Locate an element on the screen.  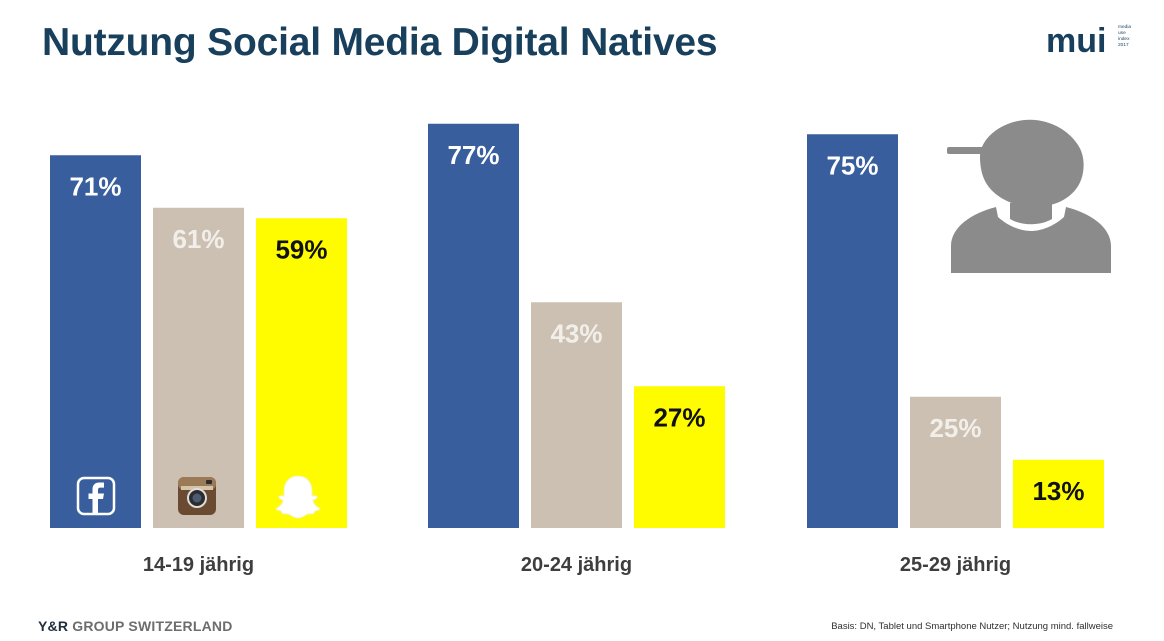
bar-value-label-2-3: 27% is located at coordinates (679, 417).